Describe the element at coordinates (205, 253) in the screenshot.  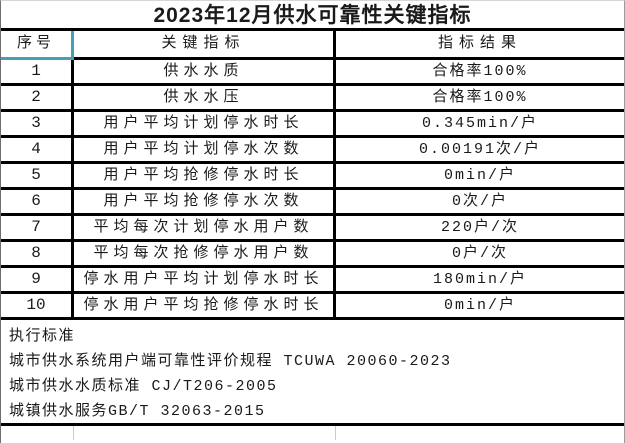
I see `indicator-cell: 平均每次抢修停水用户数` at that location.